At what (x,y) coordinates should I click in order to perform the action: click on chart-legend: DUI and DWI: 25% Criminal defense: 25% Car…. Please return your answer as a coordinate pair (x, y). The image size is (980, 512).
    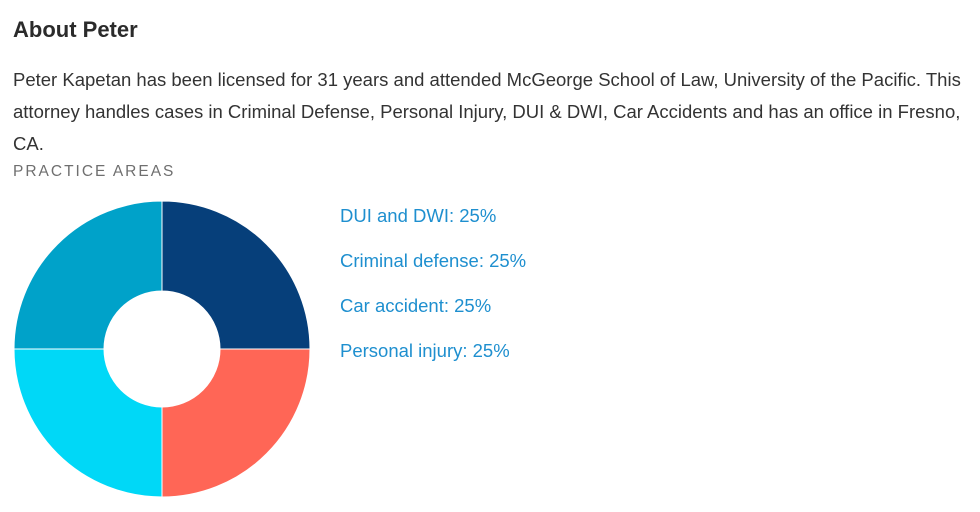
    Looking at the image, I should click on (433, 292).